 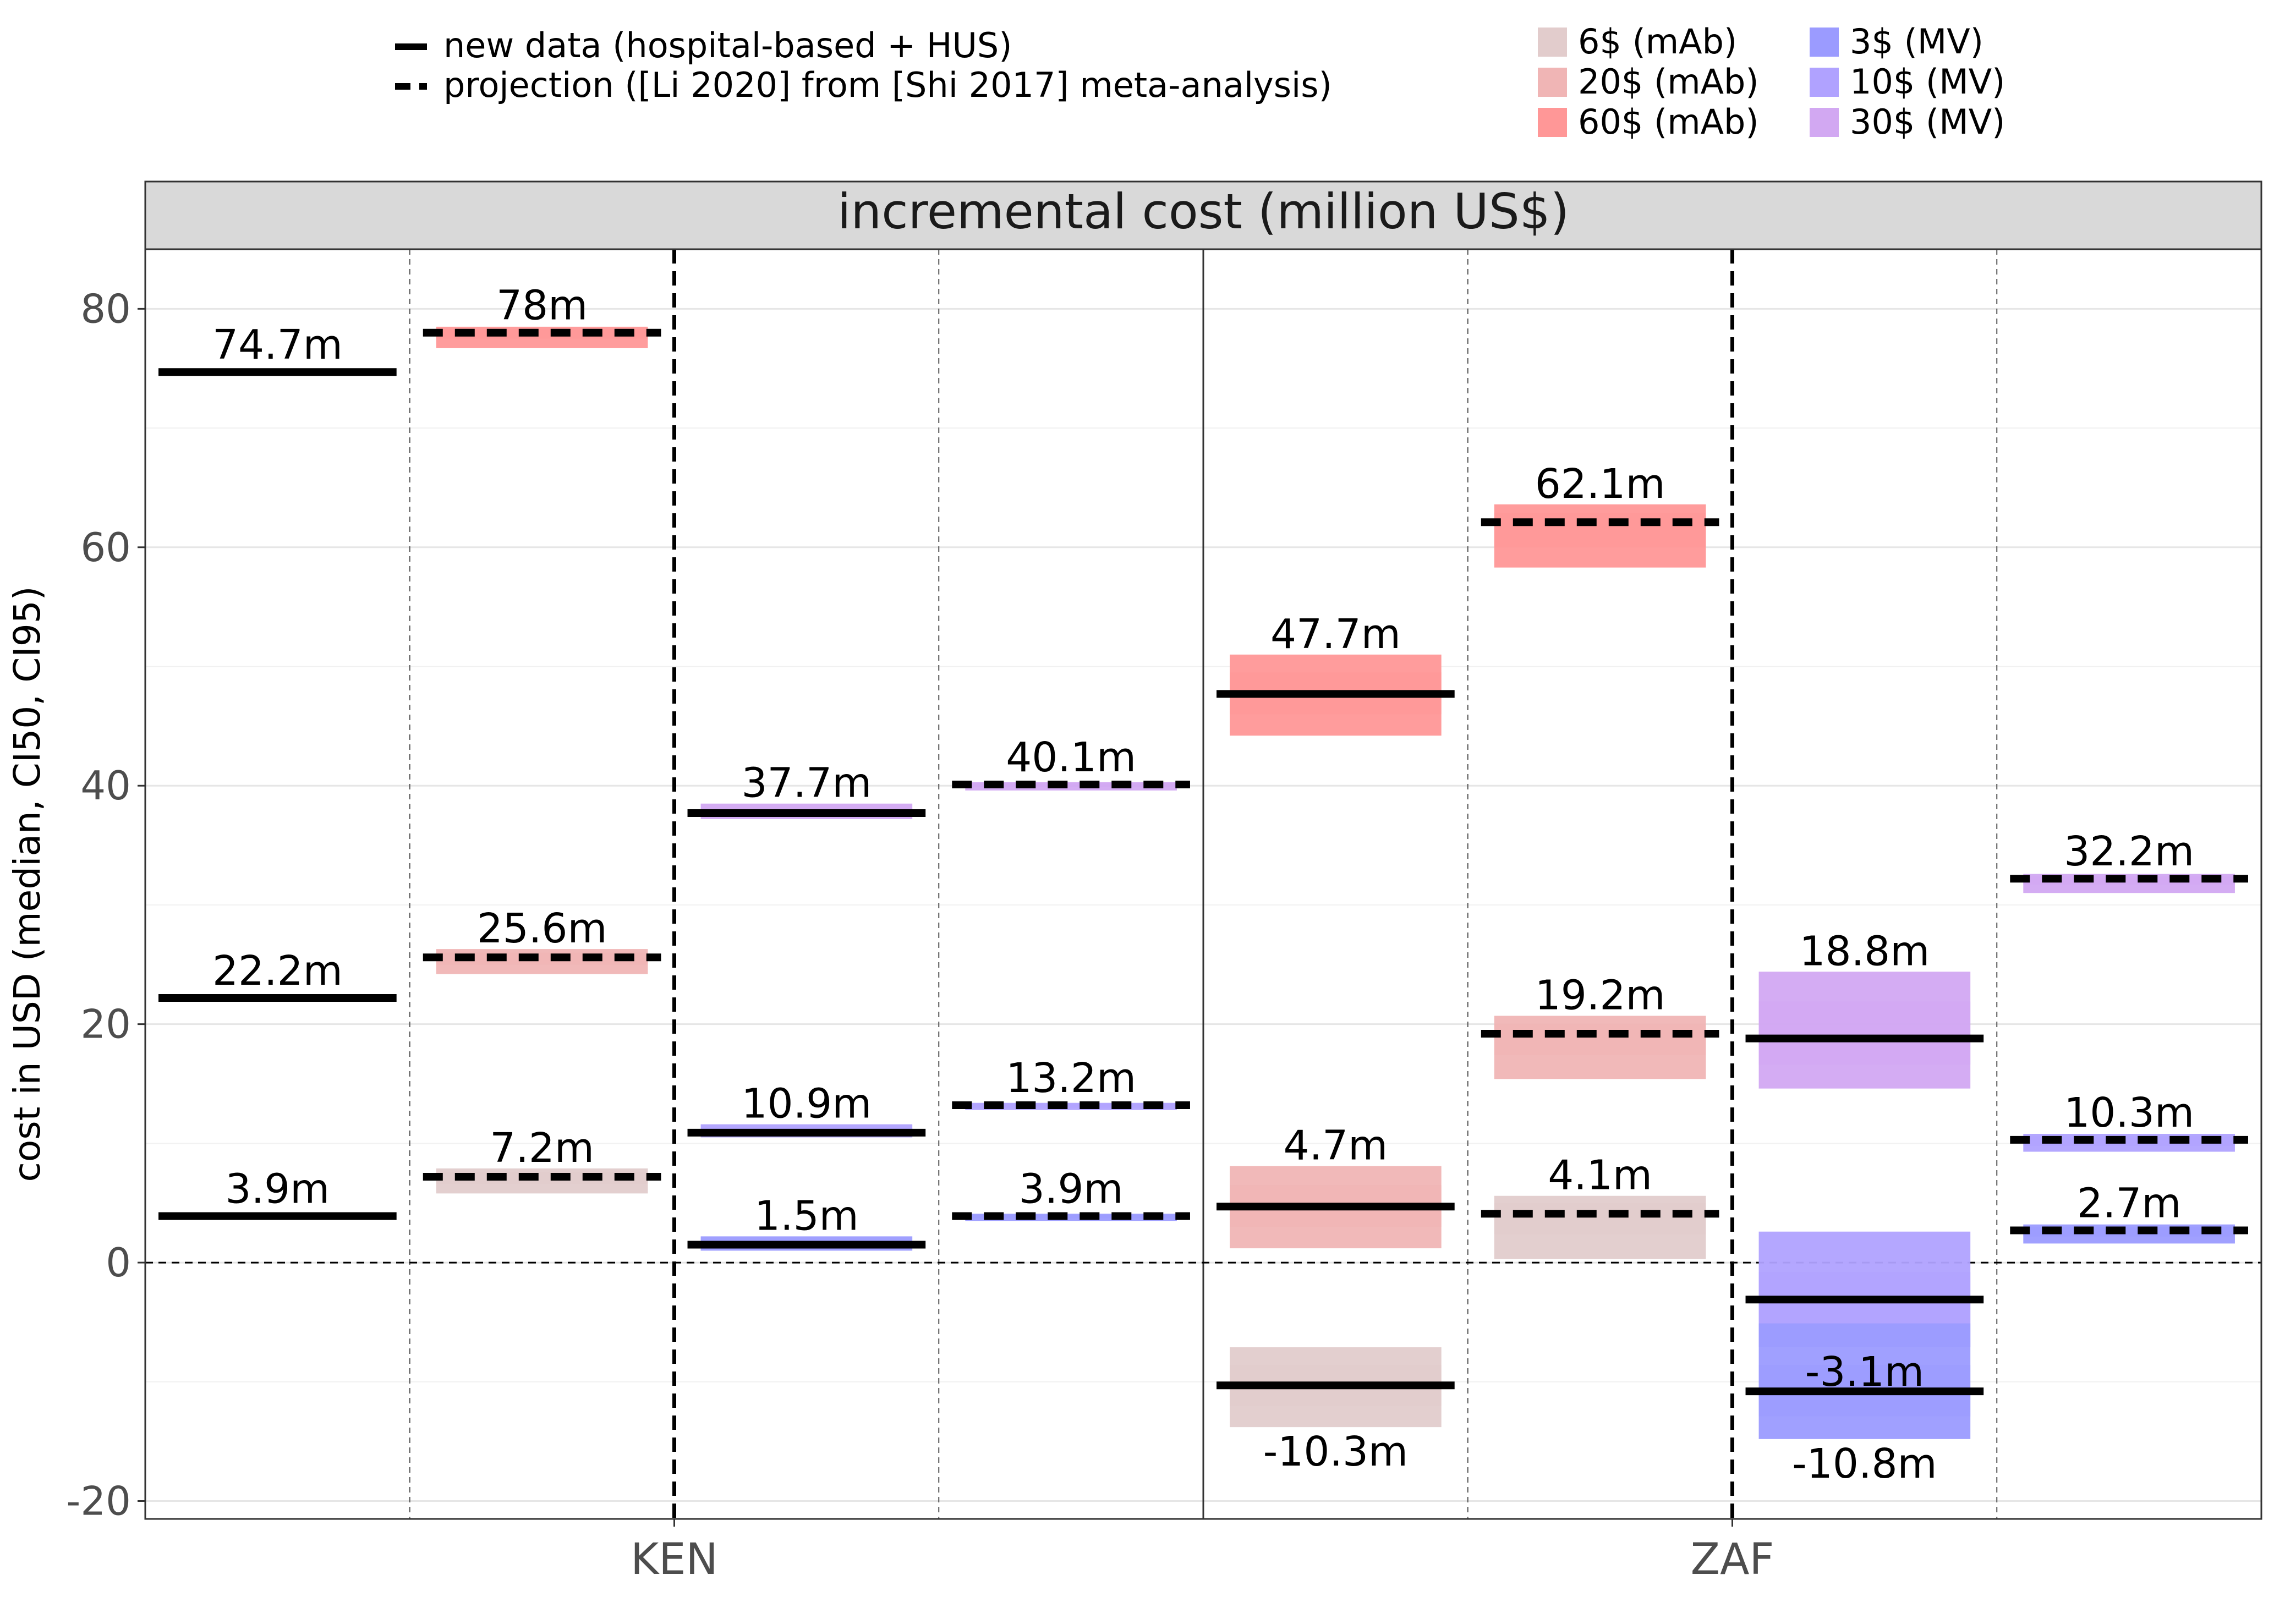 I want to click on value-label: 1.5m, so click(x=806, y=1215).